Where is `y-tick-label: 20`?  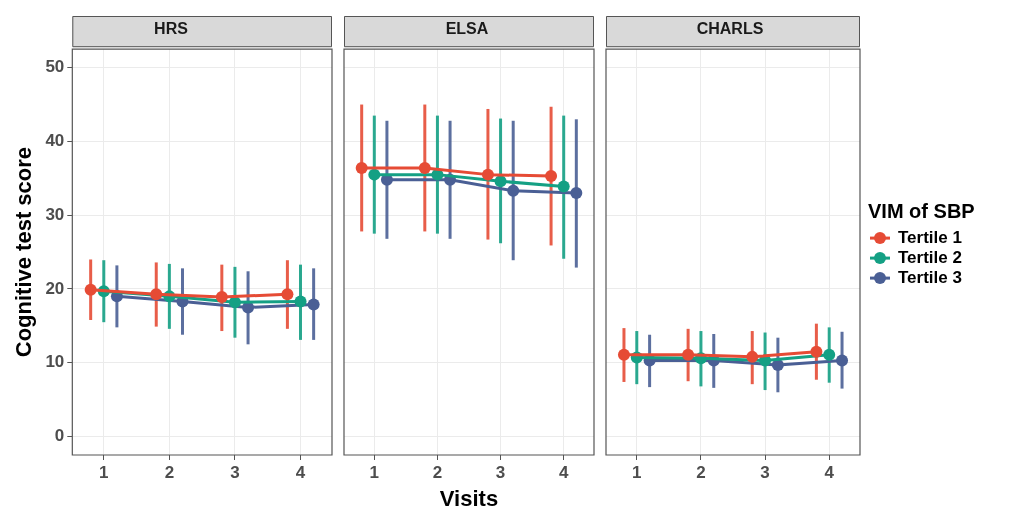 y-tick-label: 20 is located at coordinates (55, 288).